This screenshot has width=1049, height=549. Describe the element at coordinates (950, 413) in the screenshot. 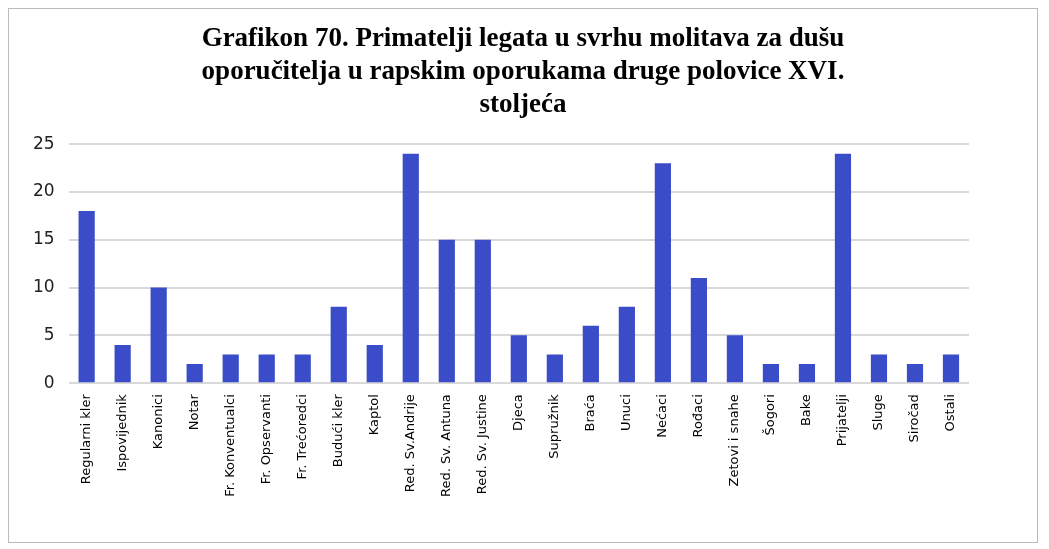

I see `x-tick-label: Ostali` at that location.